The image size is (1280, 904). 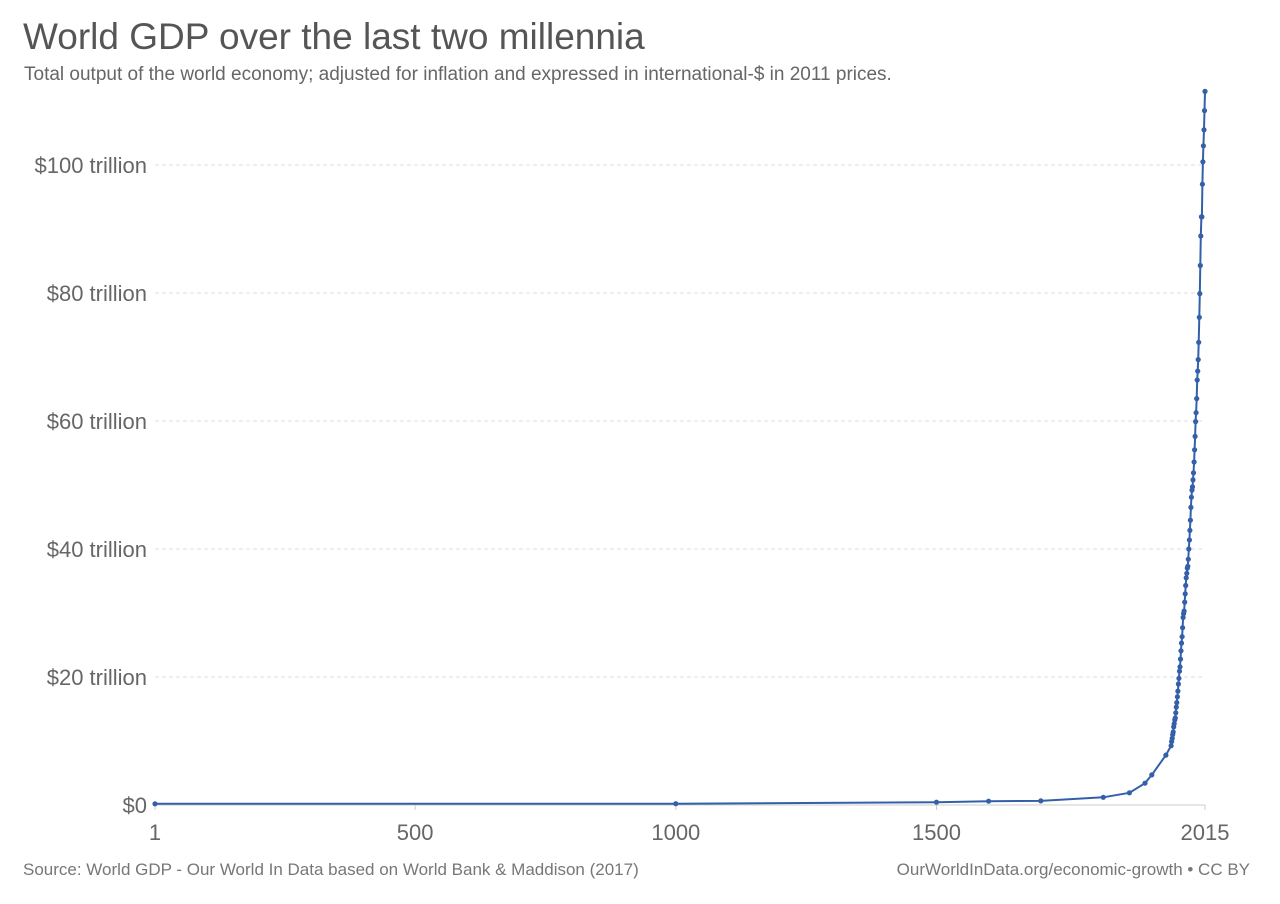 I want to click on x-tick-label: 2015, so click(x=1205, y=832).